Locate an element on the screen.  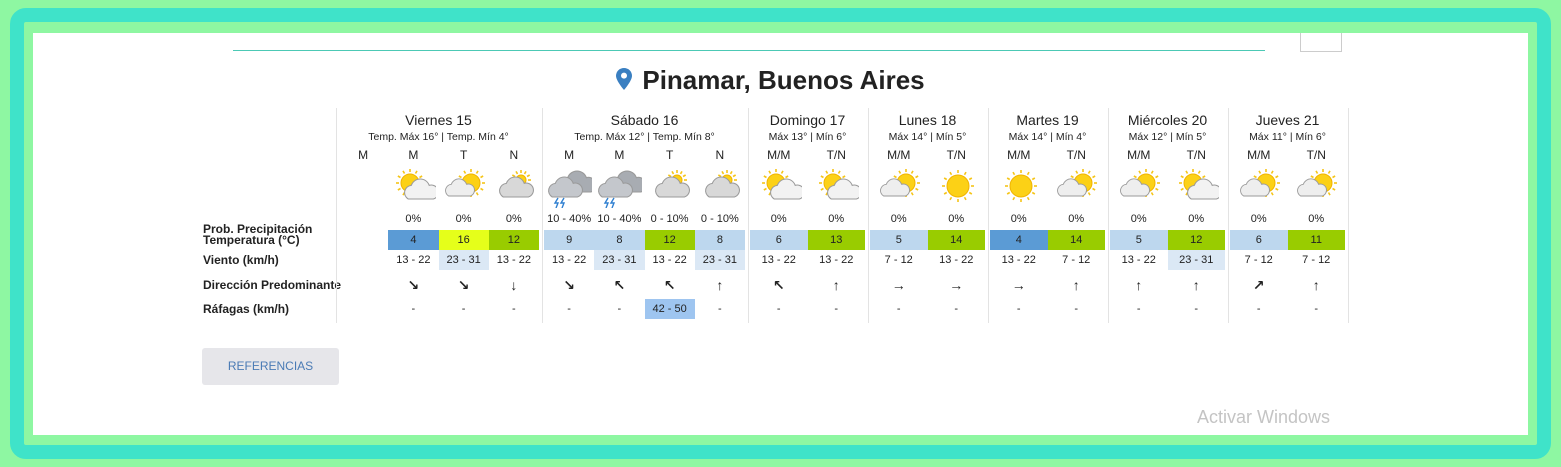
day-temps: Máx 14° | Mín 5° is located at coordinates (927, 137).